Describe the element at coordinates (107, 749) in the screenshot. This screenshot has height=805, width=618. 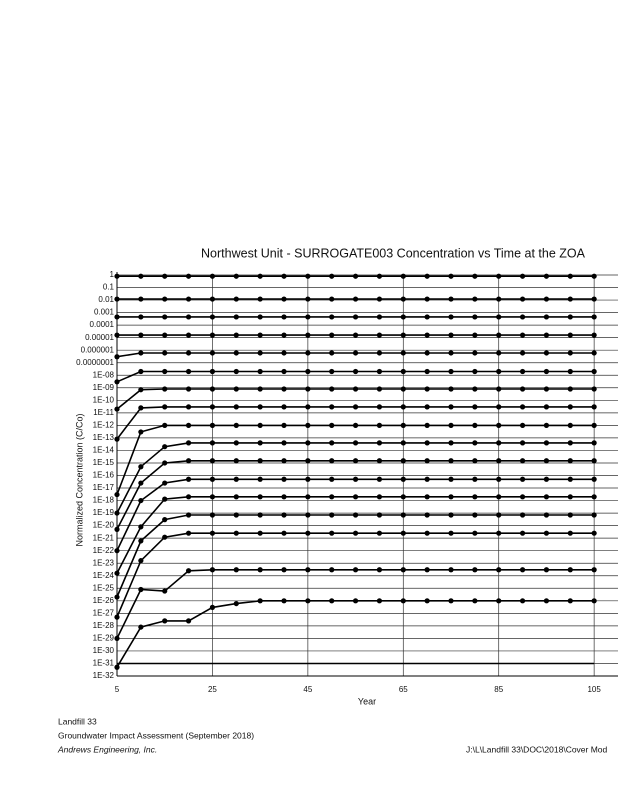
I see `footer-company: Andrews Engineering, Inc.` at that location.